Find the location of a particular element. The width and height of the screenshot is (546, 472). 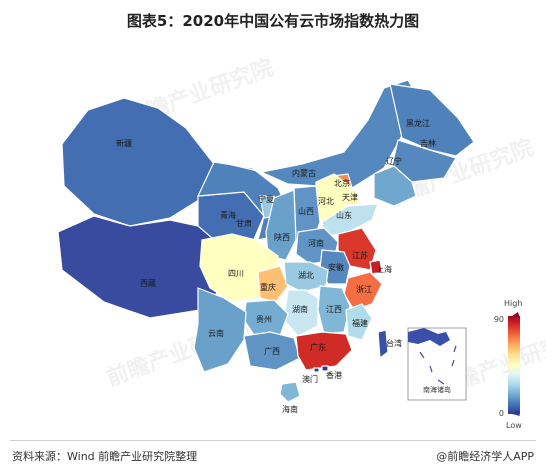

inset-coastline is located at coordinates (429, 337).